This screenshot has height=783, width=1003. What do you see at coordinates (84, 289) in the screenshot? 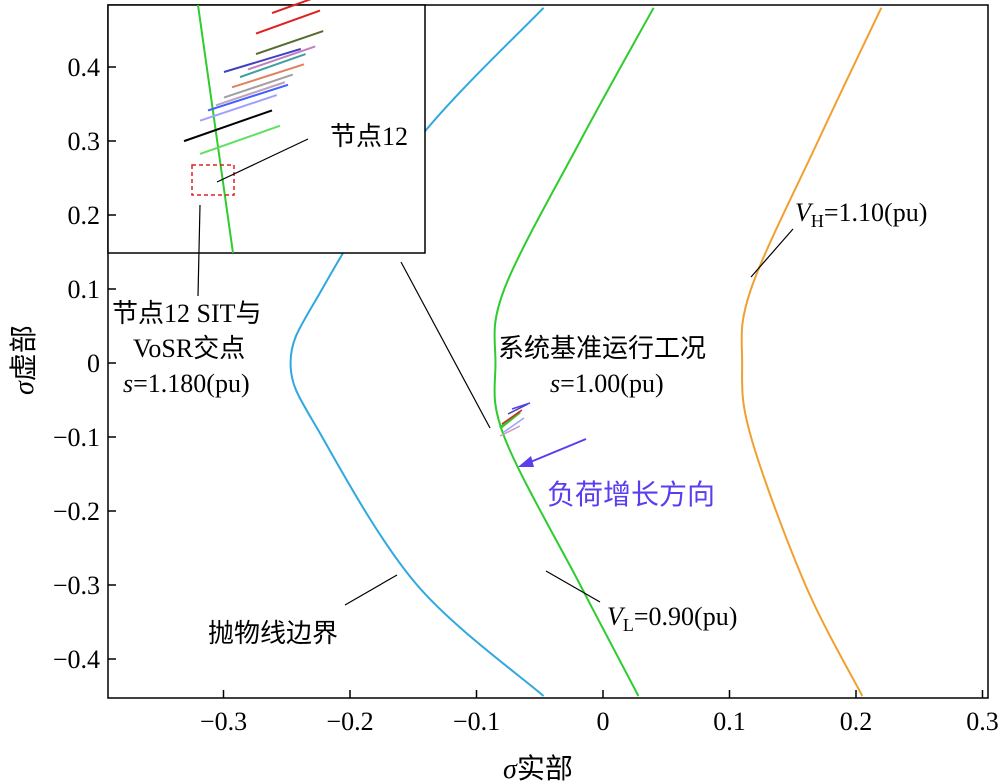
I see `y-tick-label-5: 0.1` at bounding box center [84, 289].